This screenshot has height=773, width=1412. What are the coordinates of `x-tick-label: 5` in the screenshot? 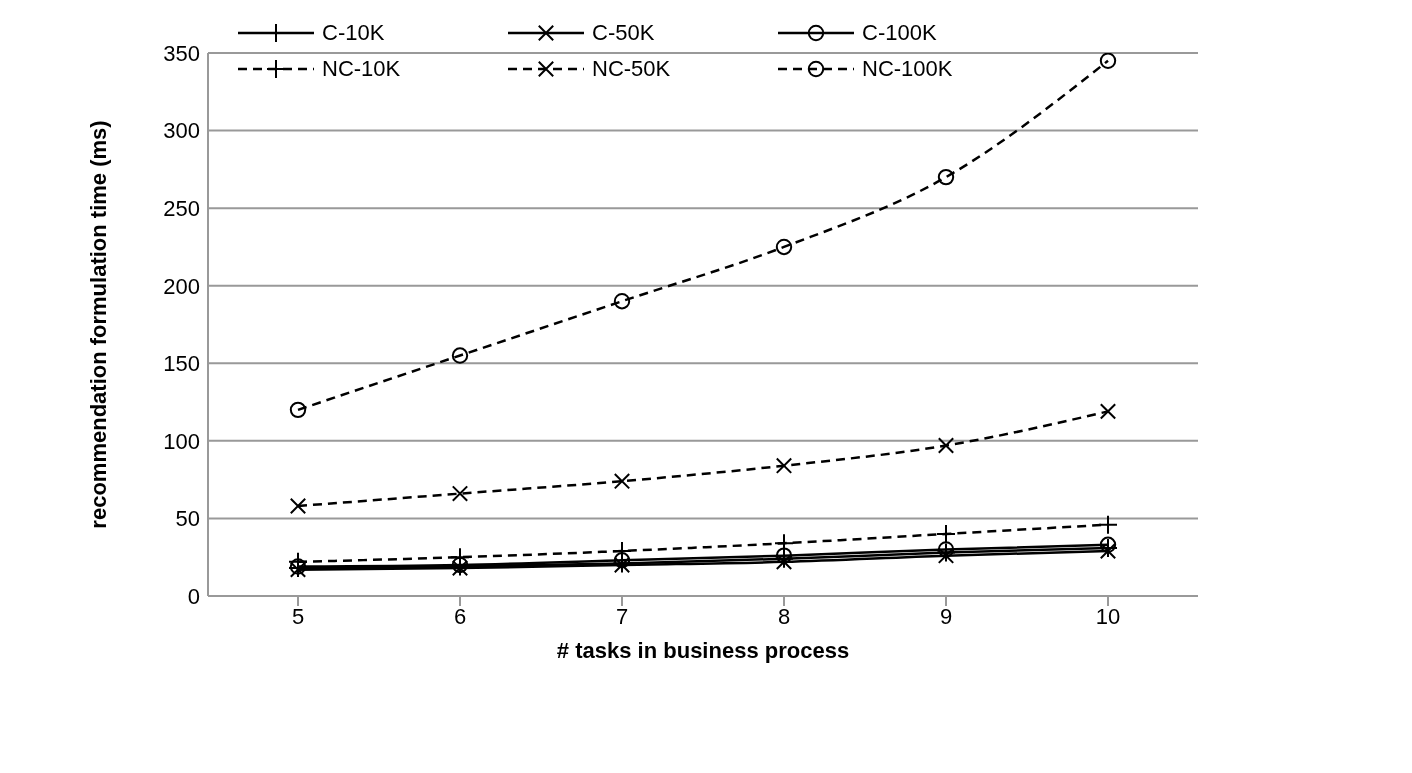 It's located at (298, 616).